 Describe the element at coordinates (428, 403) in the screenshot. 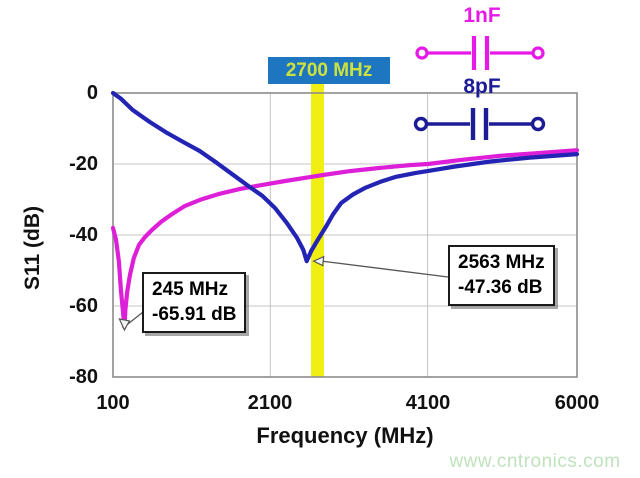

I see `x-tick-4100: 4100` at that location.